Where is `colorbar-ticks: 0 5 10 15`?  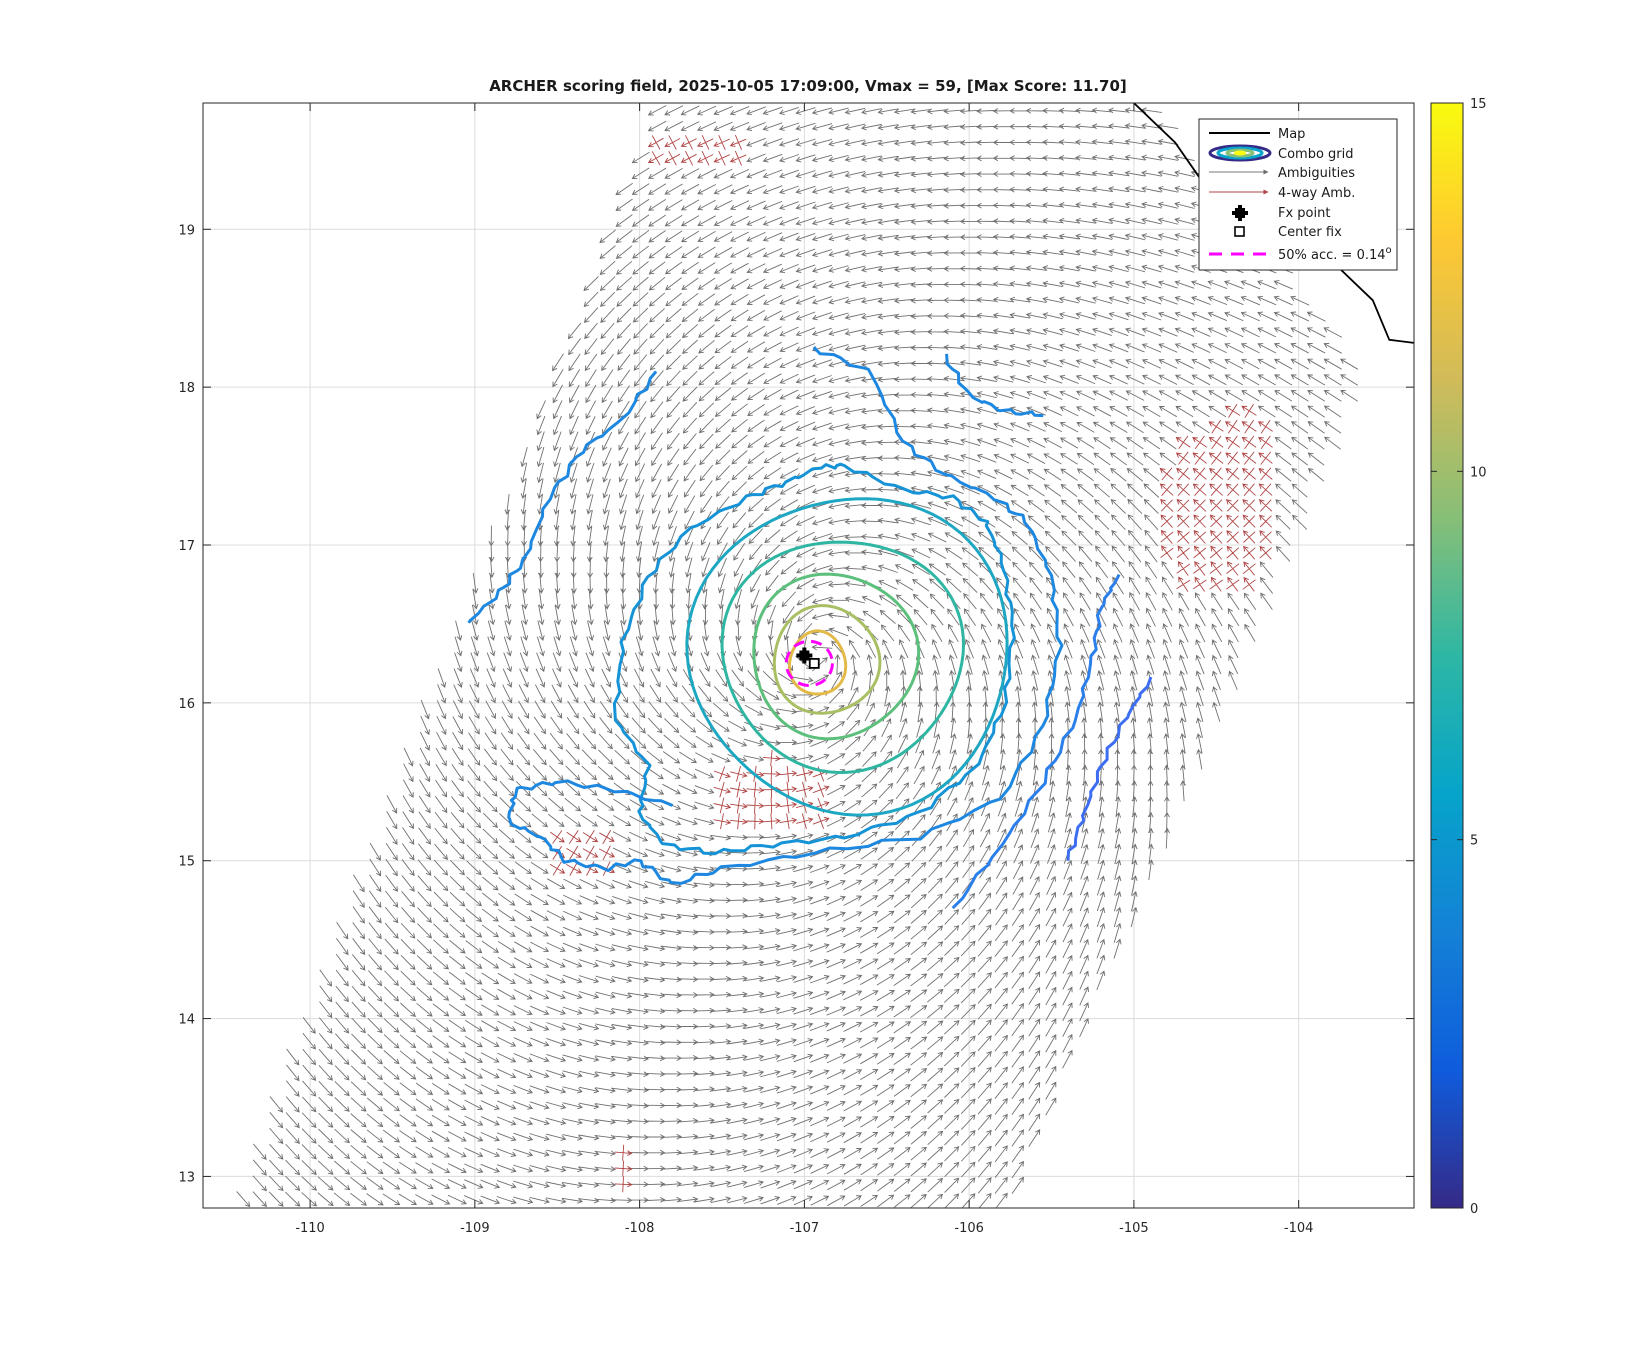
colorbar-ticks: 0 5 10 15 is located at coordinates (1459, 657).